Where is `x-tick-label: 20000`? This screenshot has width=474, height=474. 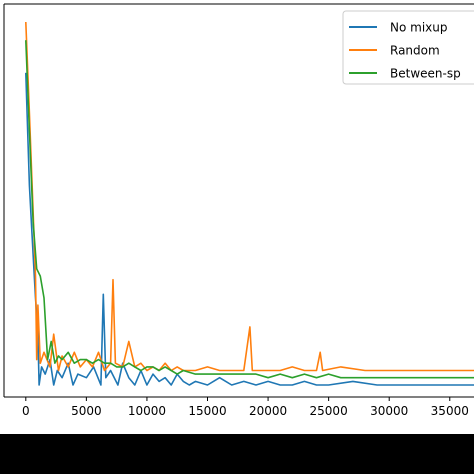
x-tick-label: 20000 is located at coordinates (268, 411).